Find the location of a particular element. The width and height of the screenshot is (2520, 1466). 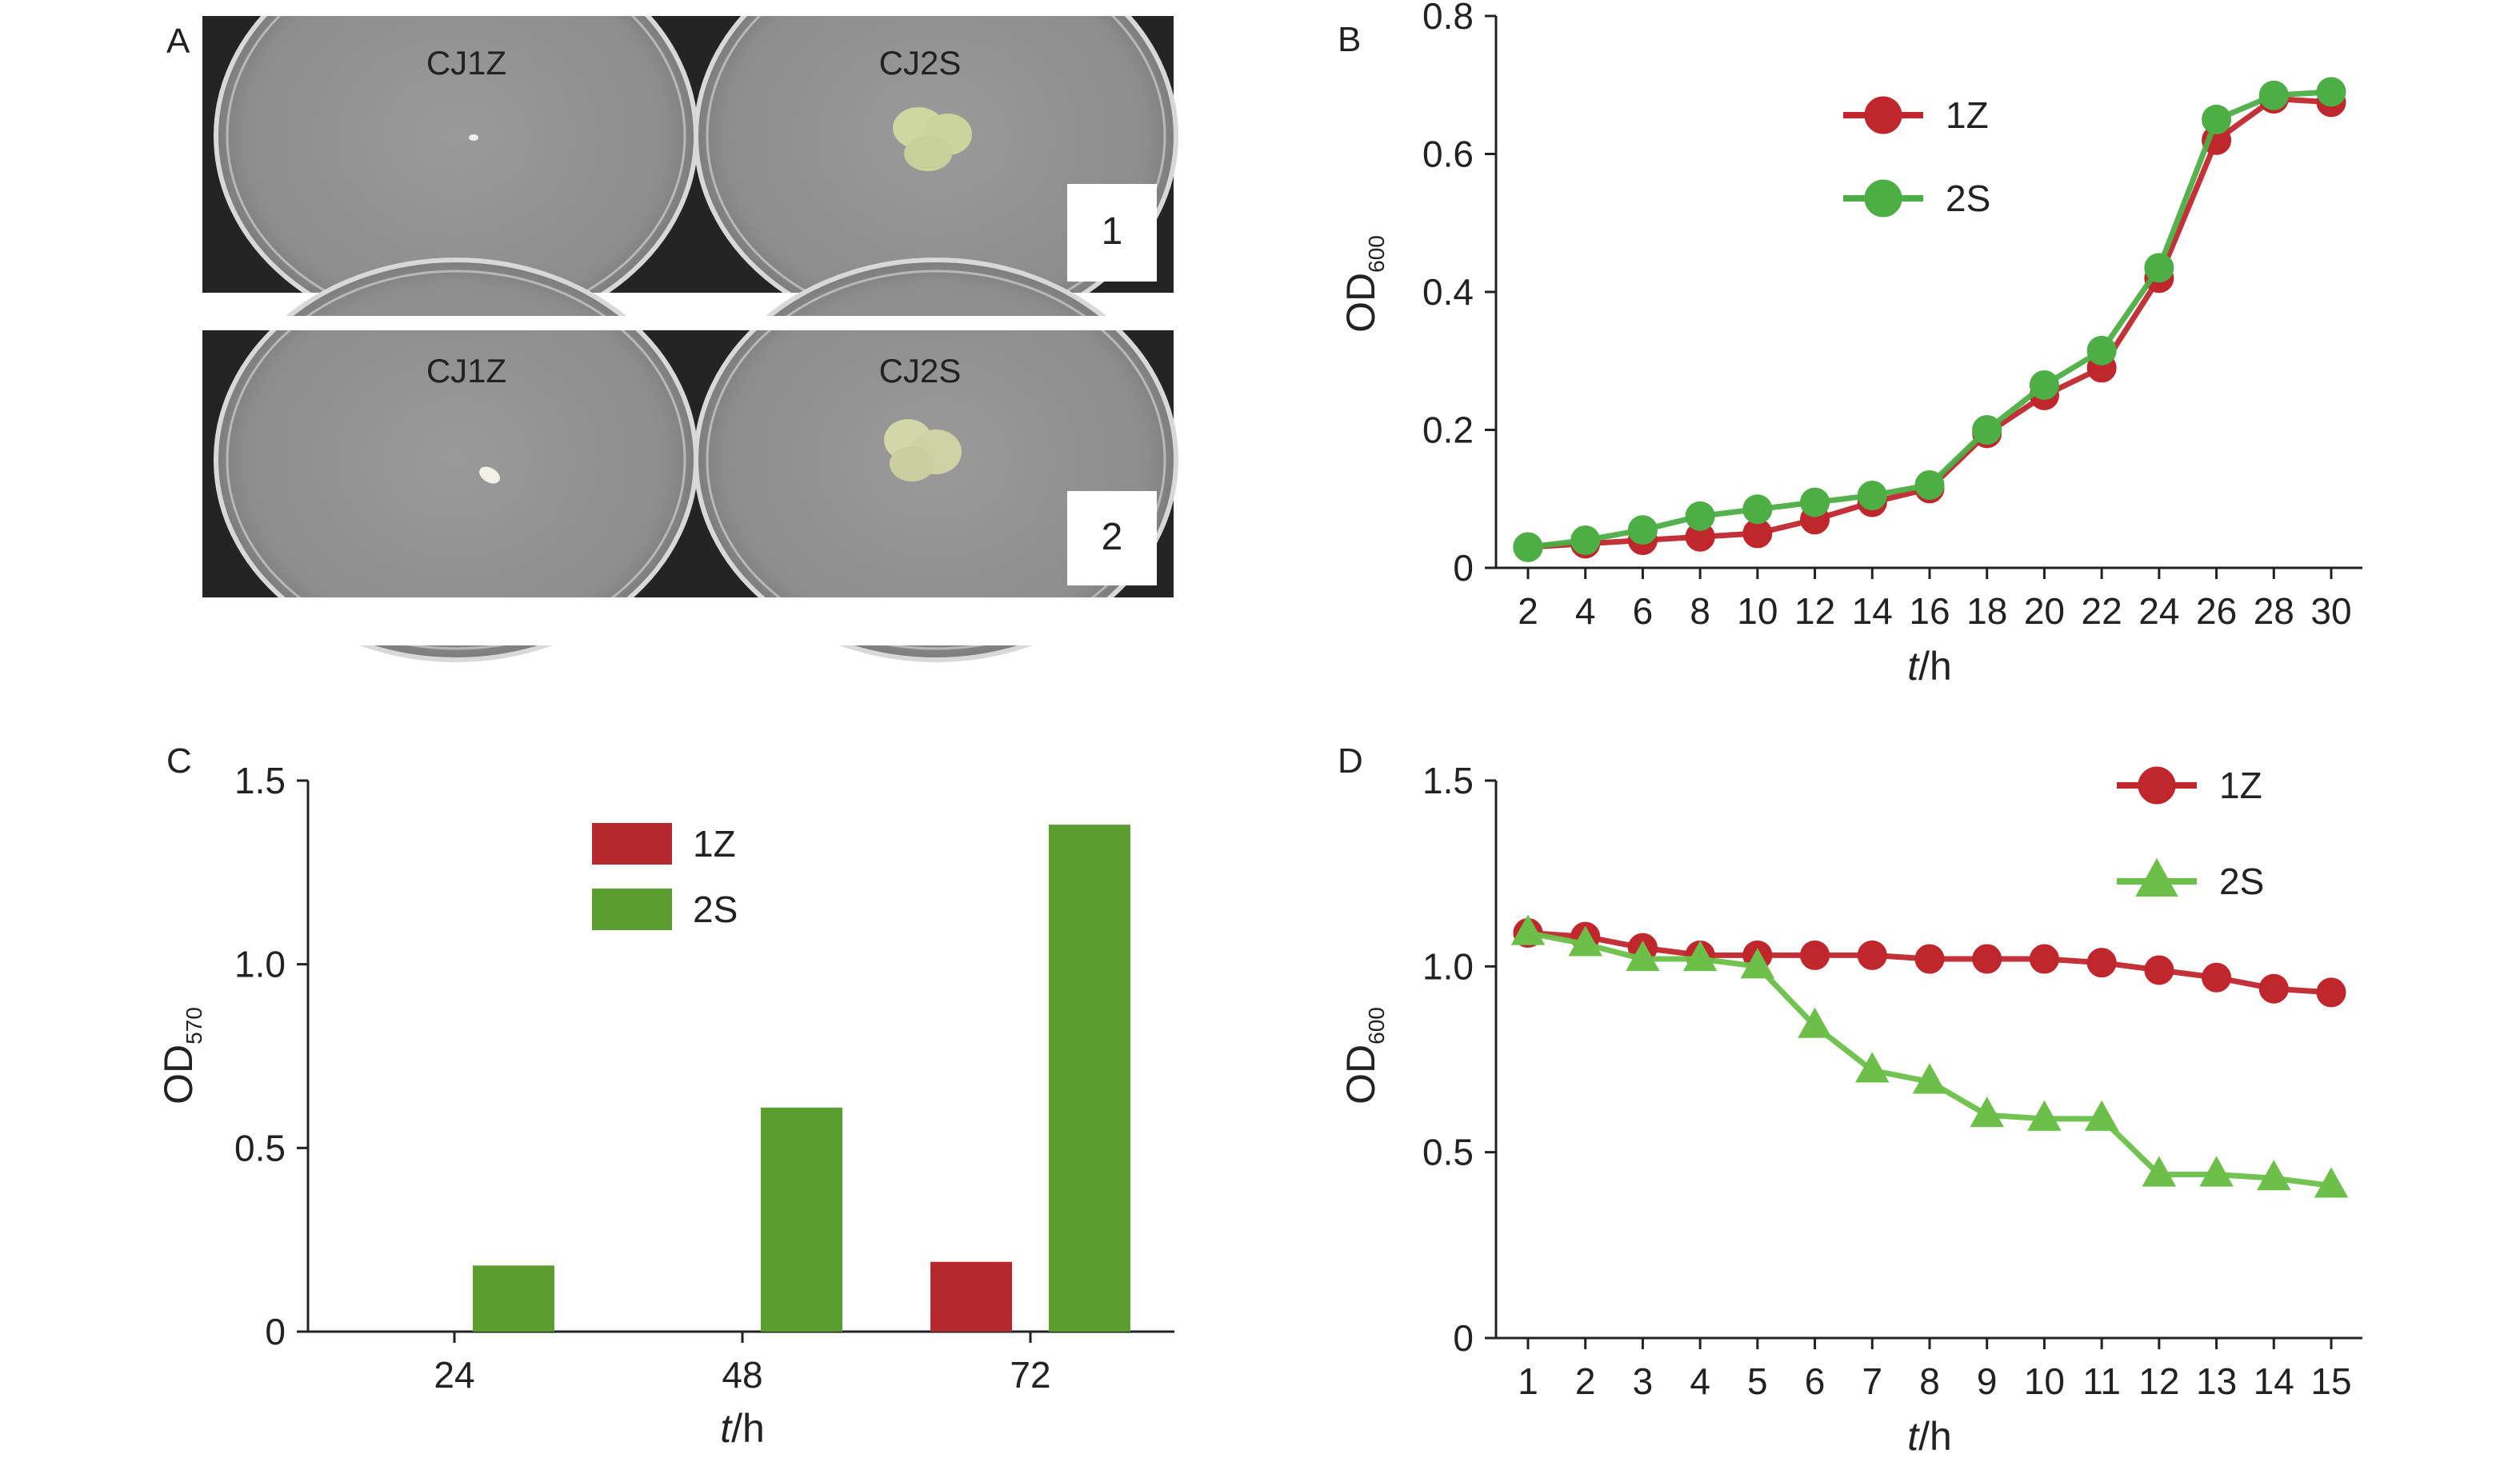

dish-label-left: CJ1Z is located at coordinates (466, 63).